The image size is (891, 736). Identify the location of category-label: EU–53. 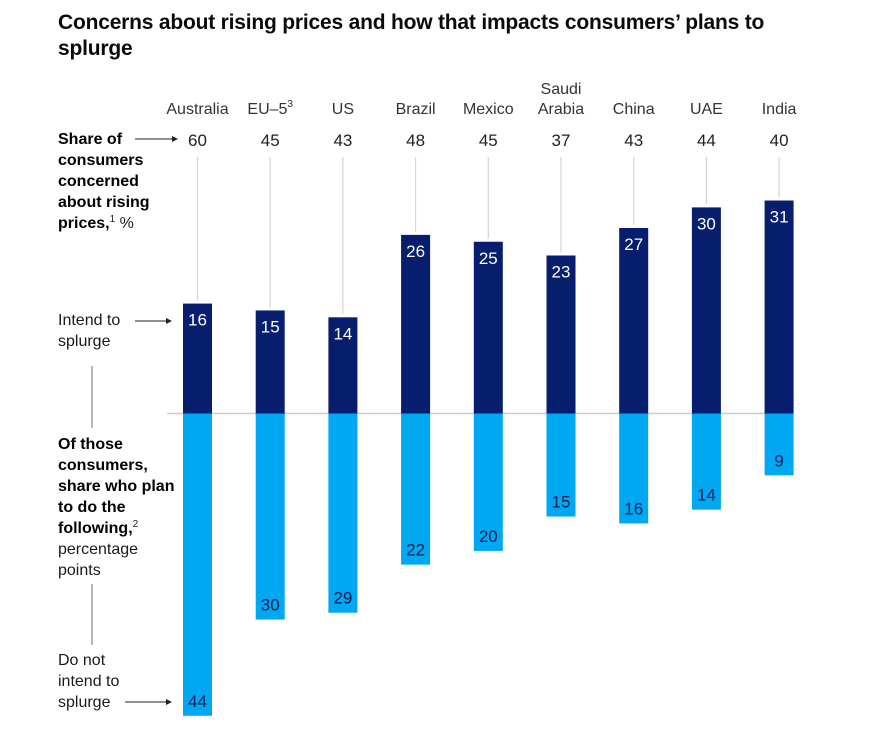
(270, 108).